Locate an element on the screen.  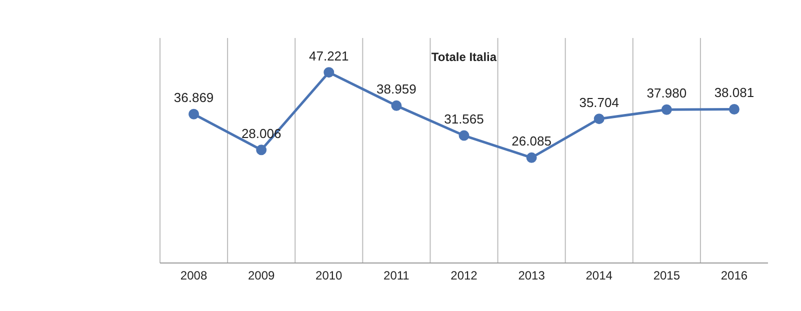
data-label: 36.869 is located at coordinates (194, 98).